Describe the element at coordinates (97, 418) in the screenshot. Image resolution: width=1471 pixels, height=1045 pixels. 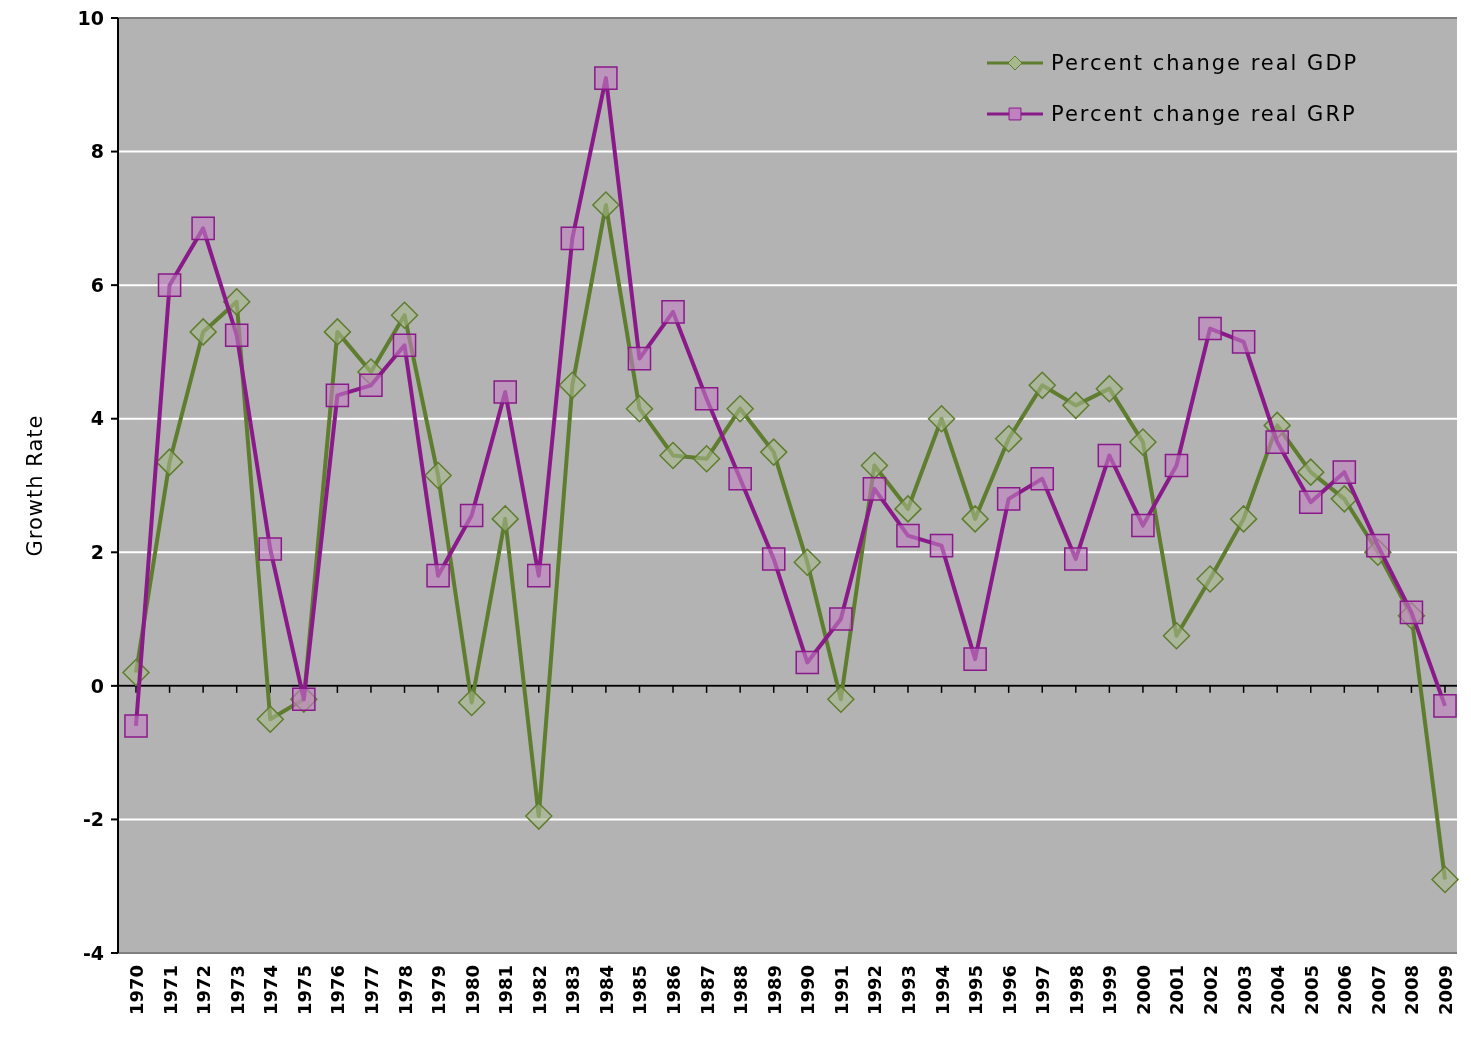
I see `y-tick-label: 4` at that location.